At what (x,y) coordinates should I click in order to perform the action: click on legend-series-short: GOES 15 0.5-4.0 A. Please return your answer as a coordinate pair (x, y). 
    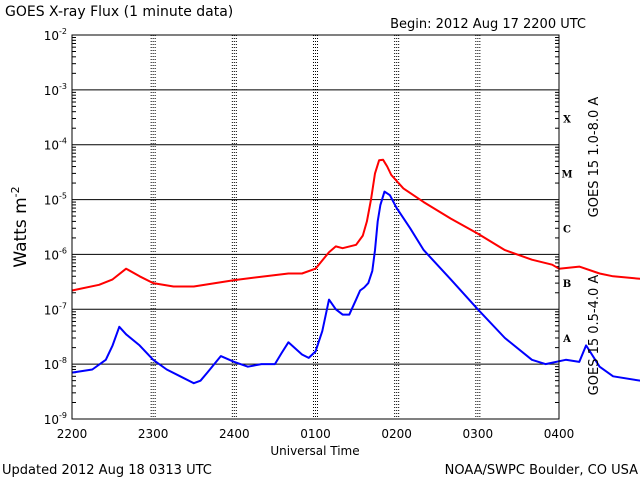
    Looking at the image, I should click on (594, 335).